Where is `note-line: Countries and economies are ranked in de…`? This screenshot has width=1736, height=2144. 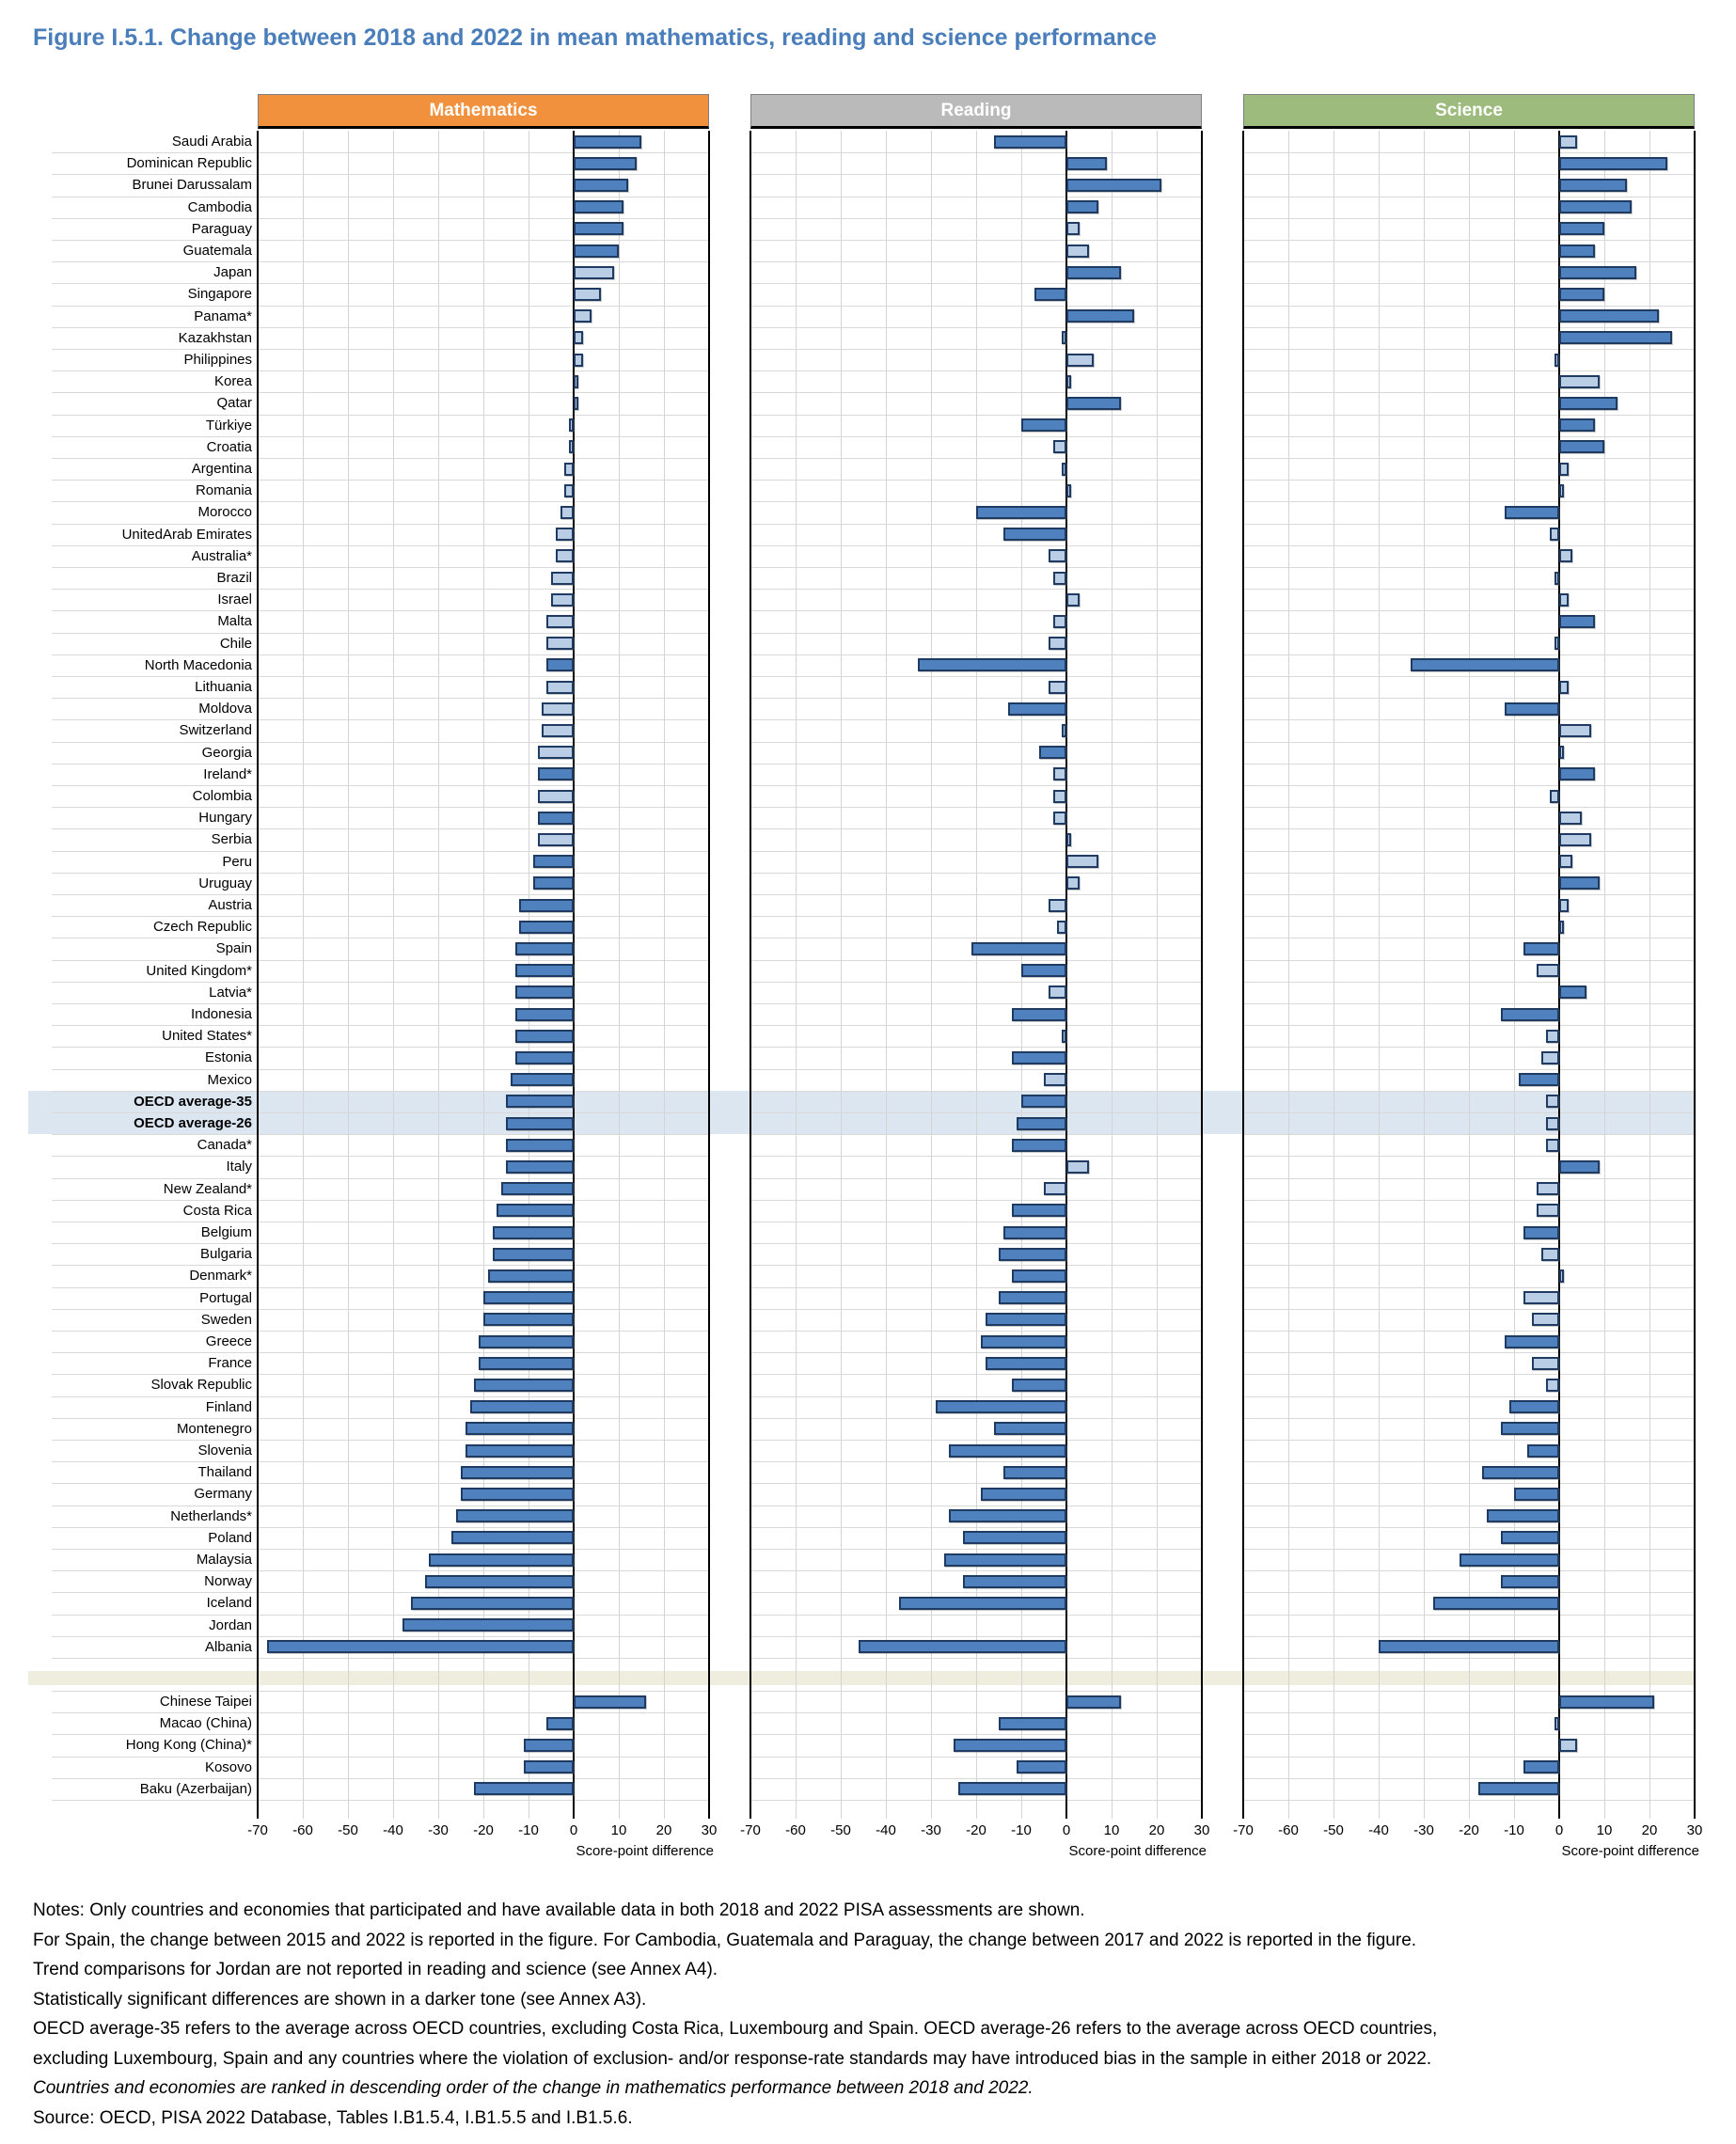 note-line: Countries and economies are ranked in de… is located at coordinates (533, 2088).